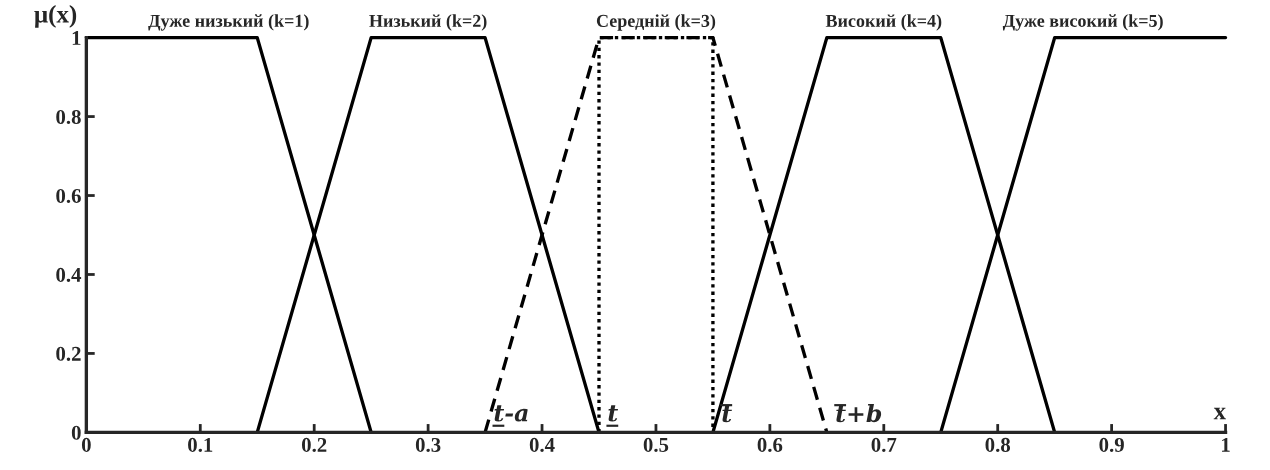 This screenshot has width=1270, height=470. I want to click on series-label: Високий (k=4), so click(883, 22).